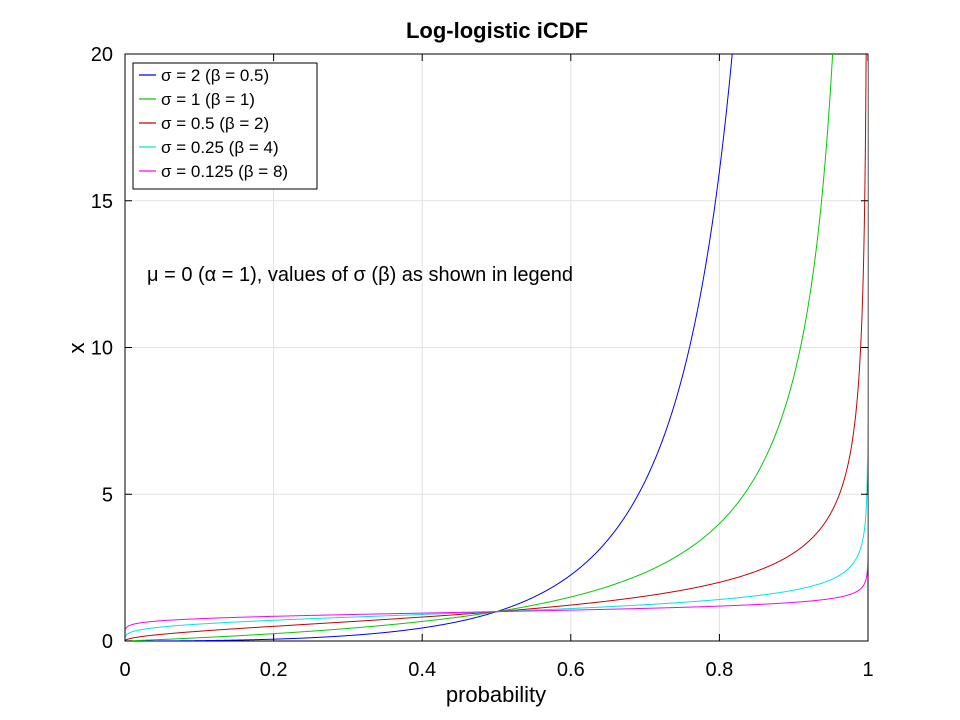  What do you see at coordinates (220, 147) in the screenshot?
I see `legend-label: σ = 0.25 (β = 4)` at bounding box center [220, 147].